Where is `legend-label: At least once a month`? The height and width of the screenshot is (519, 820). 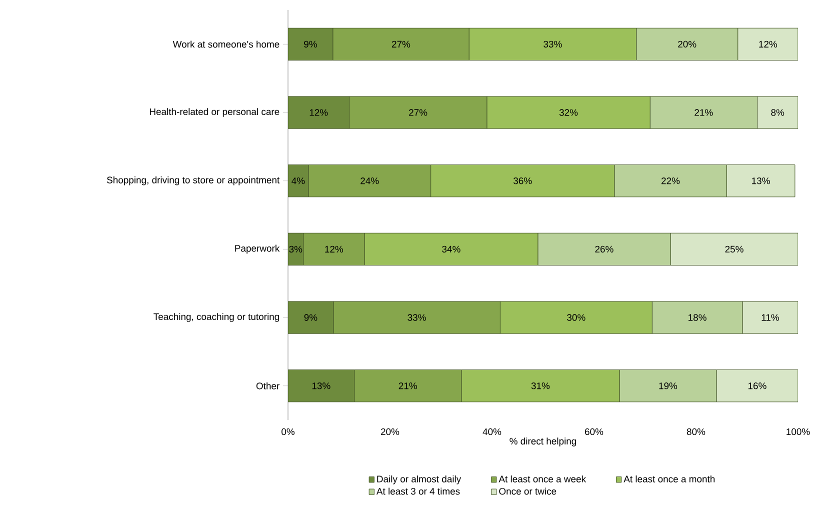 legend-label: At least once a month is located at coordinates (669, 478).